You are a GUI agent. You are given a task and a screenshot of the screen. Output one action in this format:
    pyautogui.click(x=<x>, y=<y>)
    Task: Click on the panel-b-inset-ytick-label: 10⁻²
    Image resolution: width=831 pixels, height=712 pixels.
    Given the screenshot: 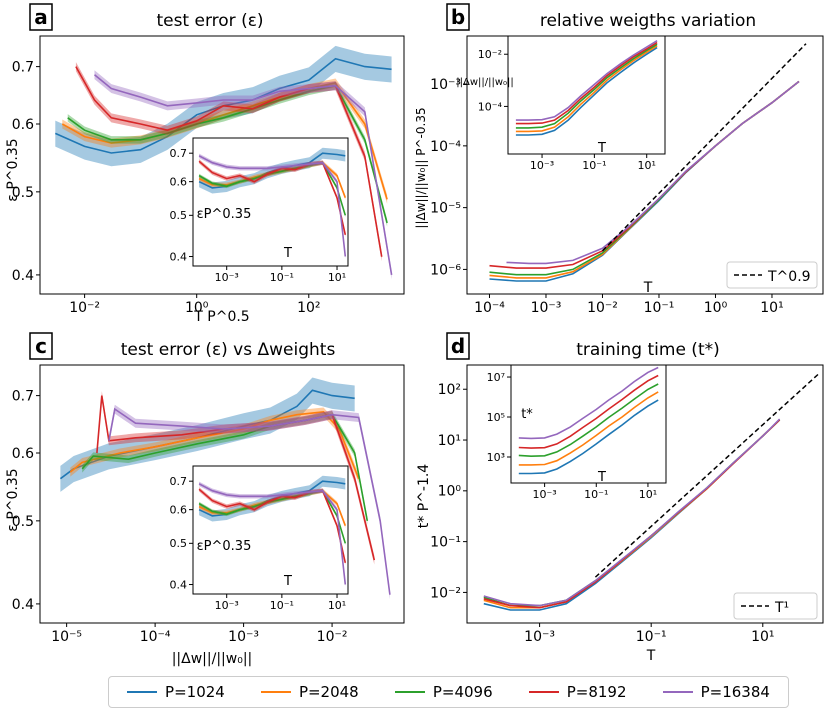 What is the action you would take?
    pyautogui.click(x=490, y=54)
    